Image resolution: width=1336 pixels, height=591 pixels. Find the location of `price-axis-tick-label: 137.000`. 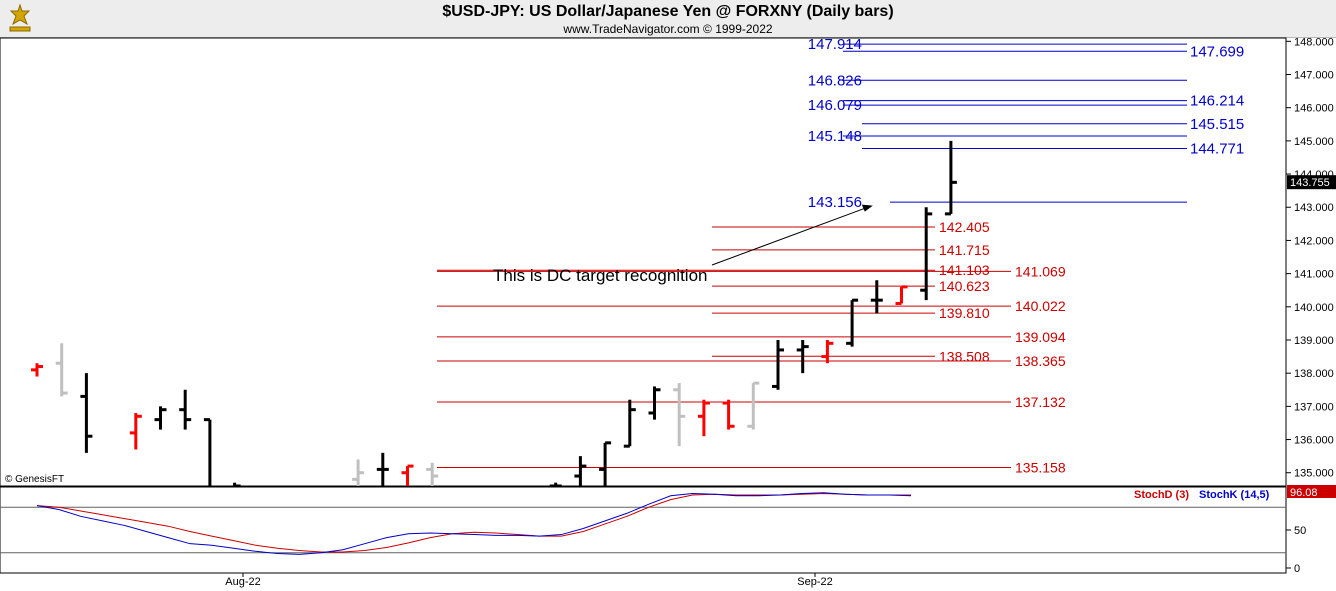

price-axis-tick-label: 137.000 is located at coordinates (1314, 407).